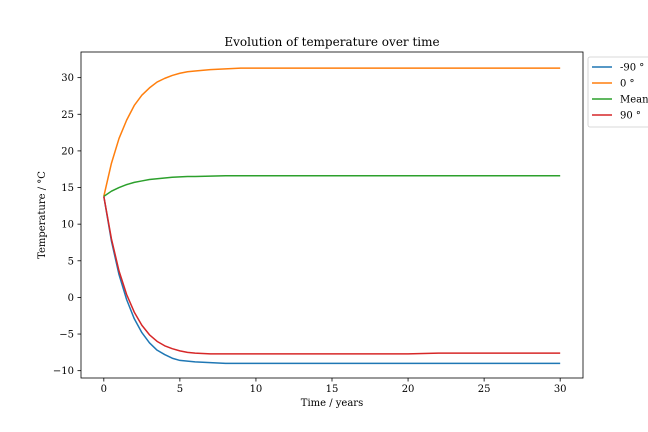  I want to click on y-tick-label: 5, so click(71, 261).